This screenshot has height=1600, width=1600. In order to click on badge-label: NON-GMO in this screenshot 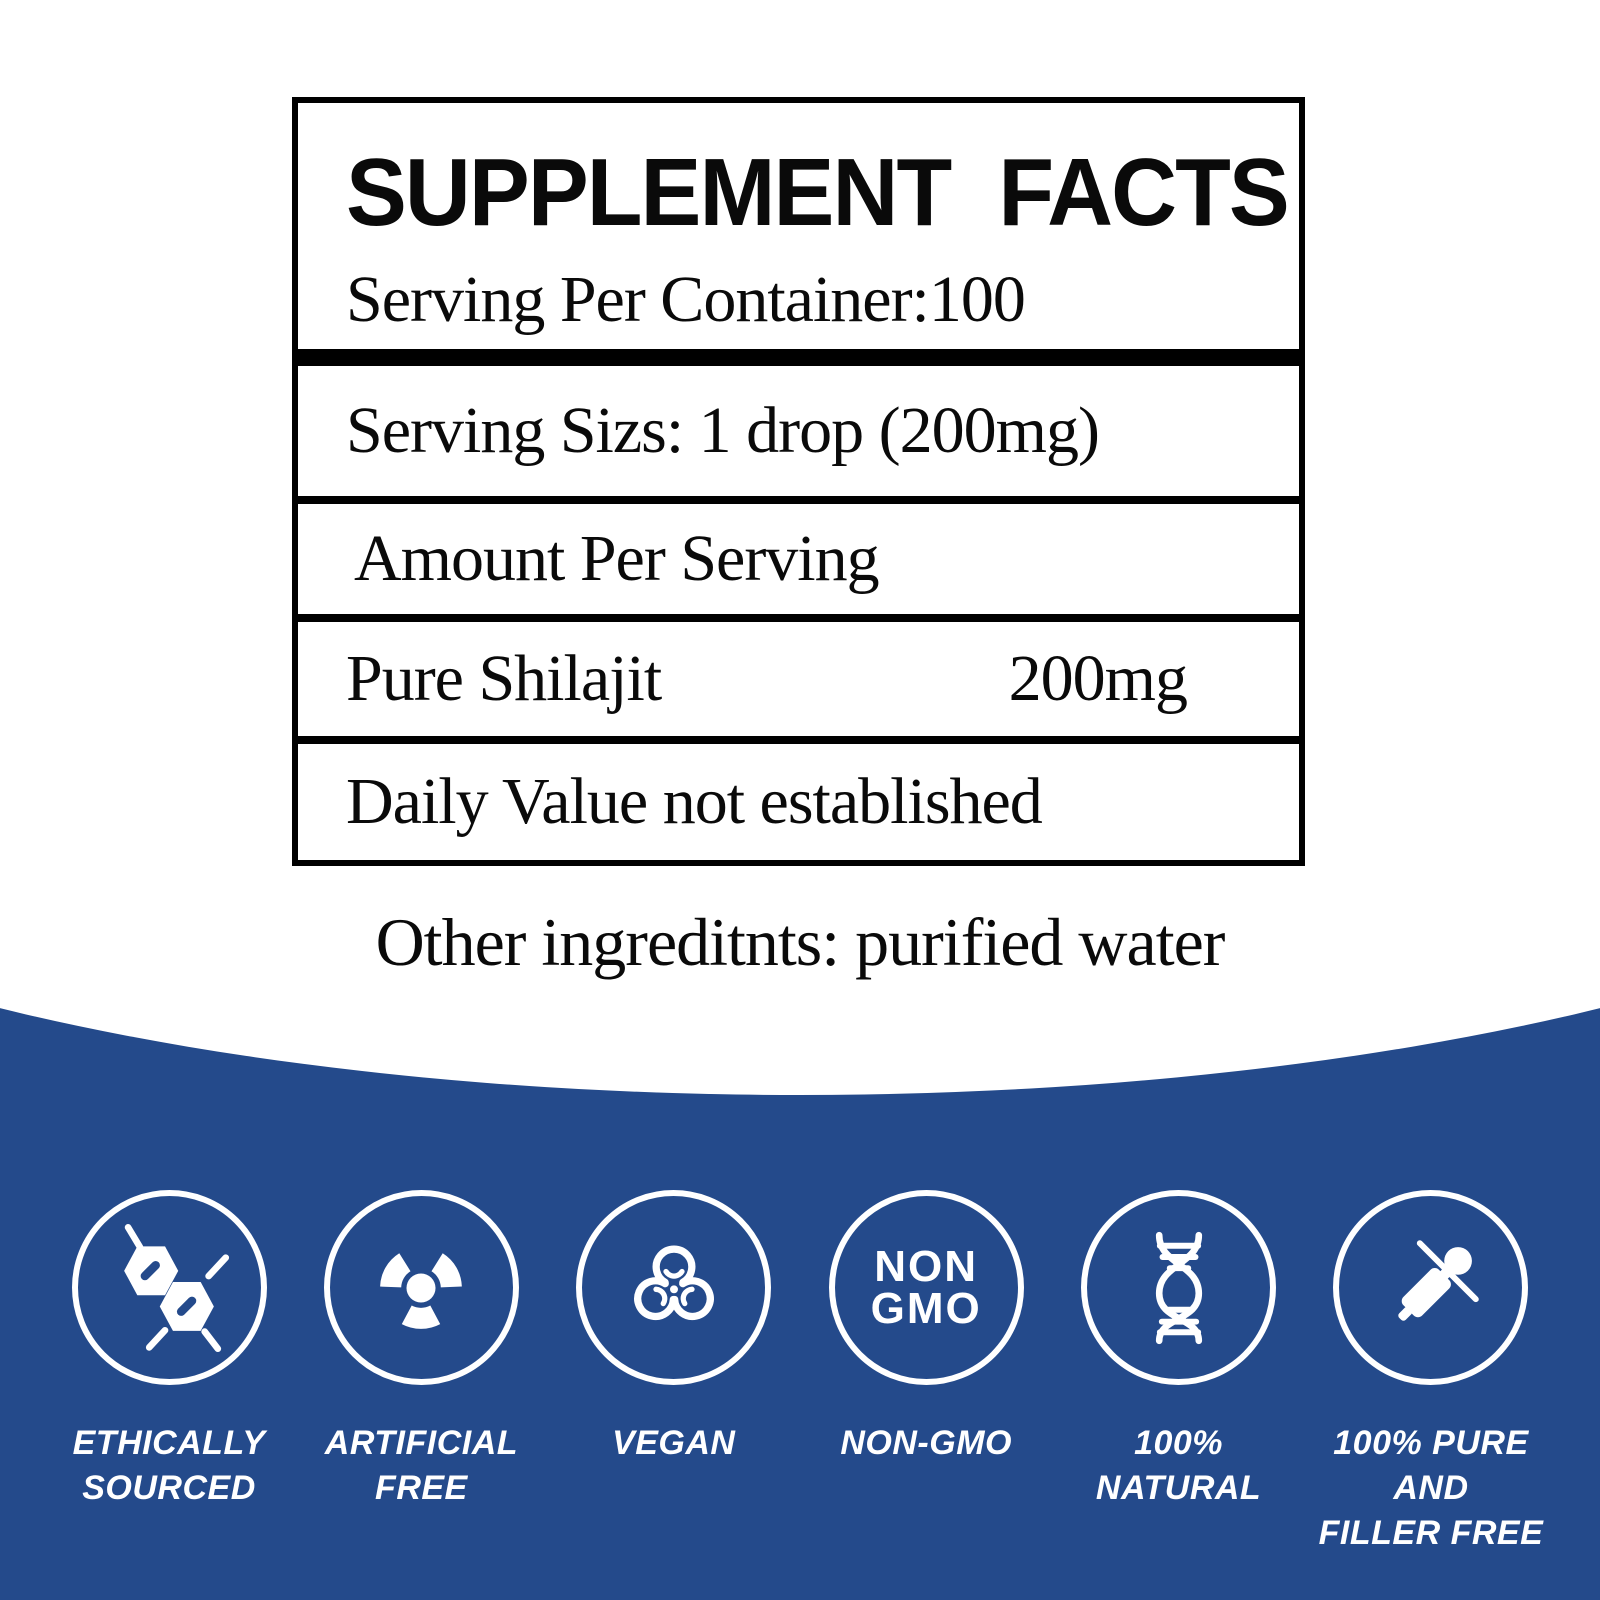, I will do `click(926, 1443)`.